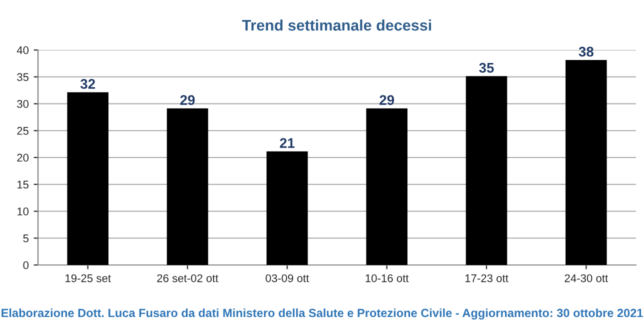 The width and height of the screenshot is (644, 328). Describe the element at coordinates (187, 278) in the screenshot. I see `x-tick-label: 26 set-02 ott` at that location.